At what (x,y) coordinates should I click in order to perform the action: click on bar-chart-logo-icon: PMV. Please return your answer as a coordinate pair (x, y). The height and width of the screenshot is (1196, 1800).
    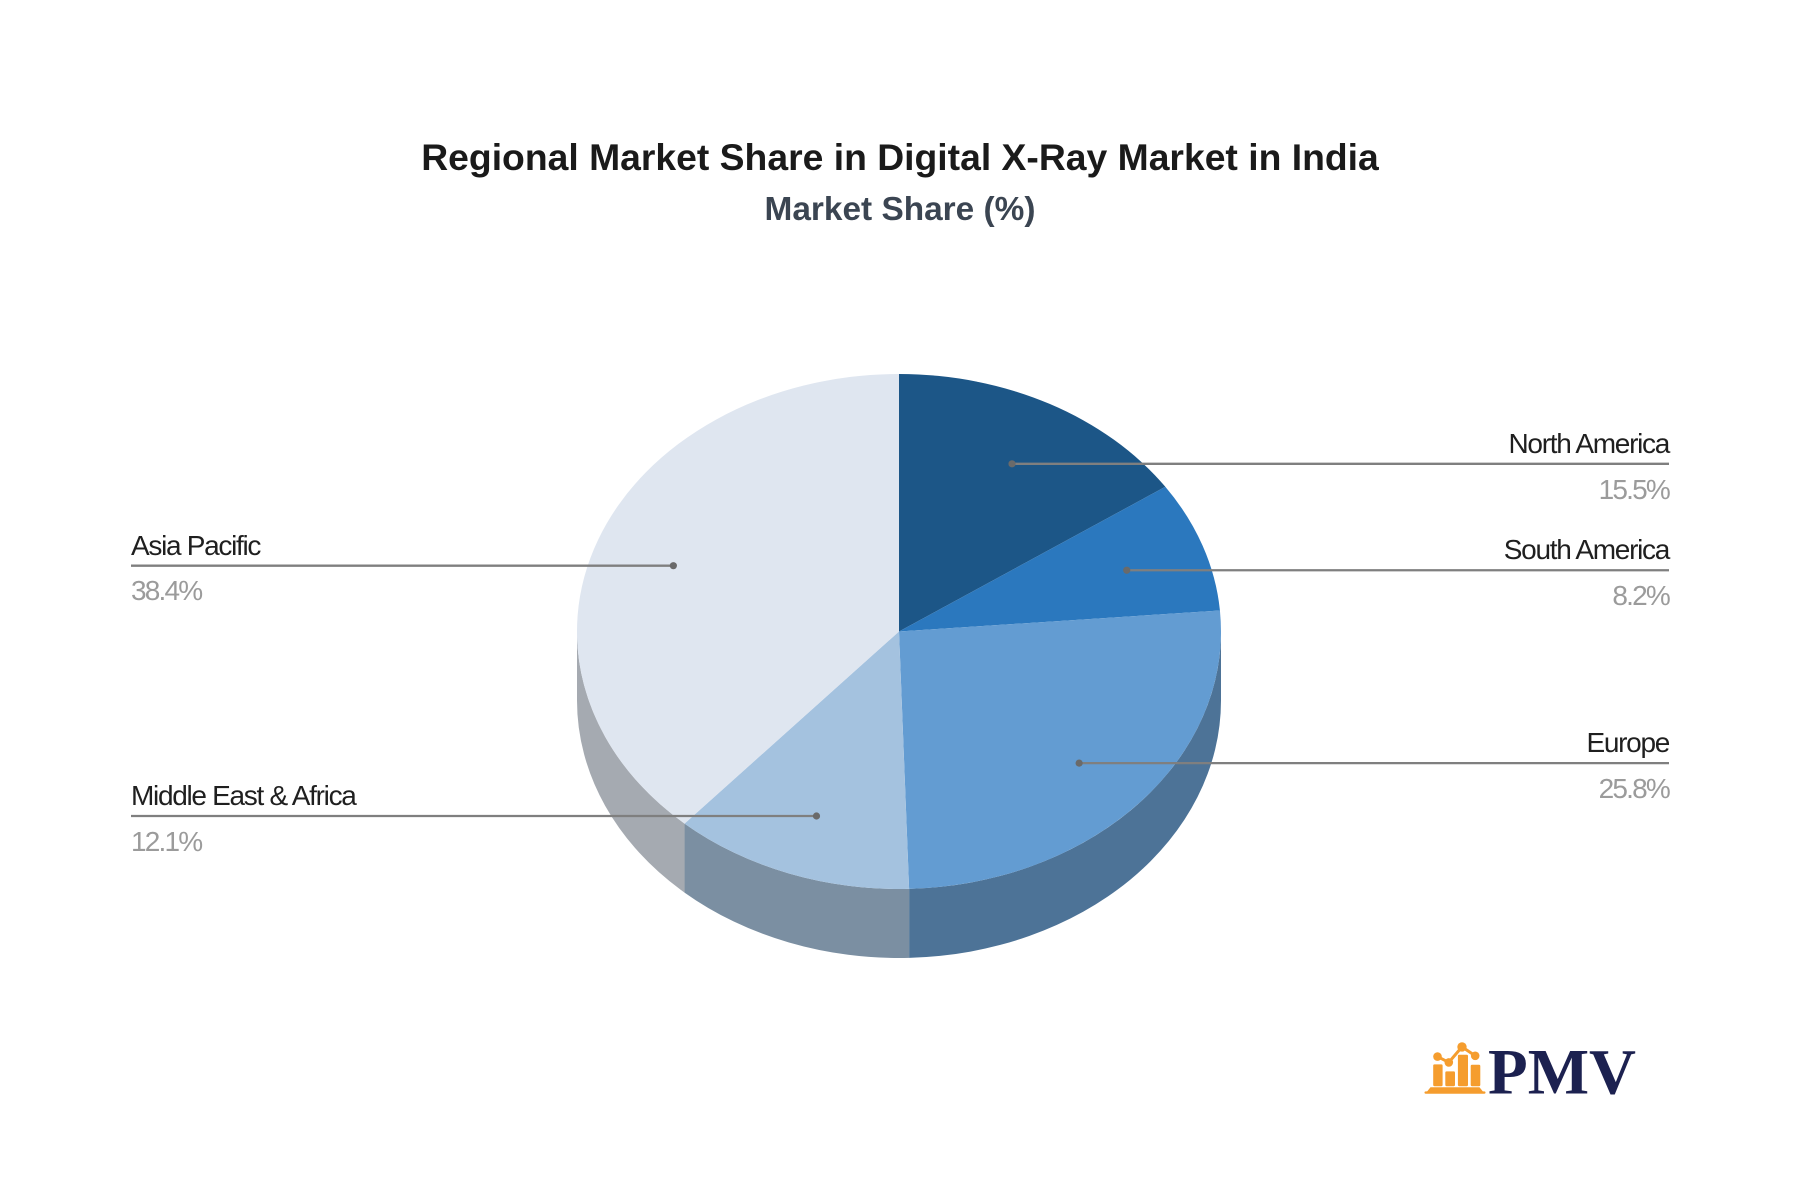
    Looking at the image, I should click on (1530, 1072).